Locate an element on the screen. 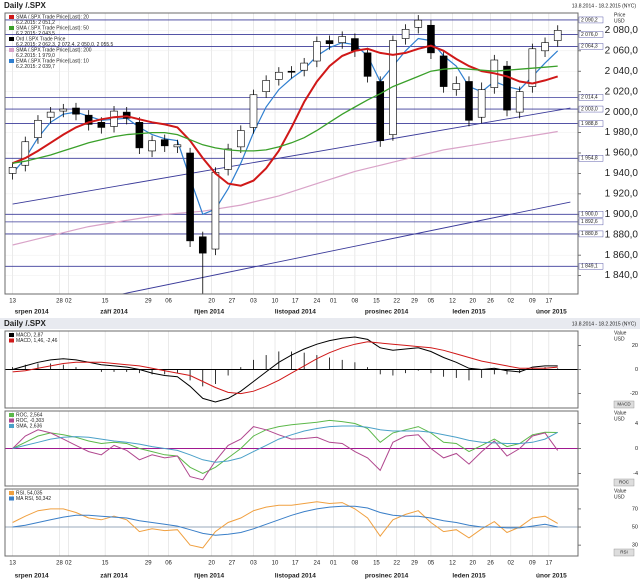  x-tick-label: 26 is located at coordinates (490, 564).